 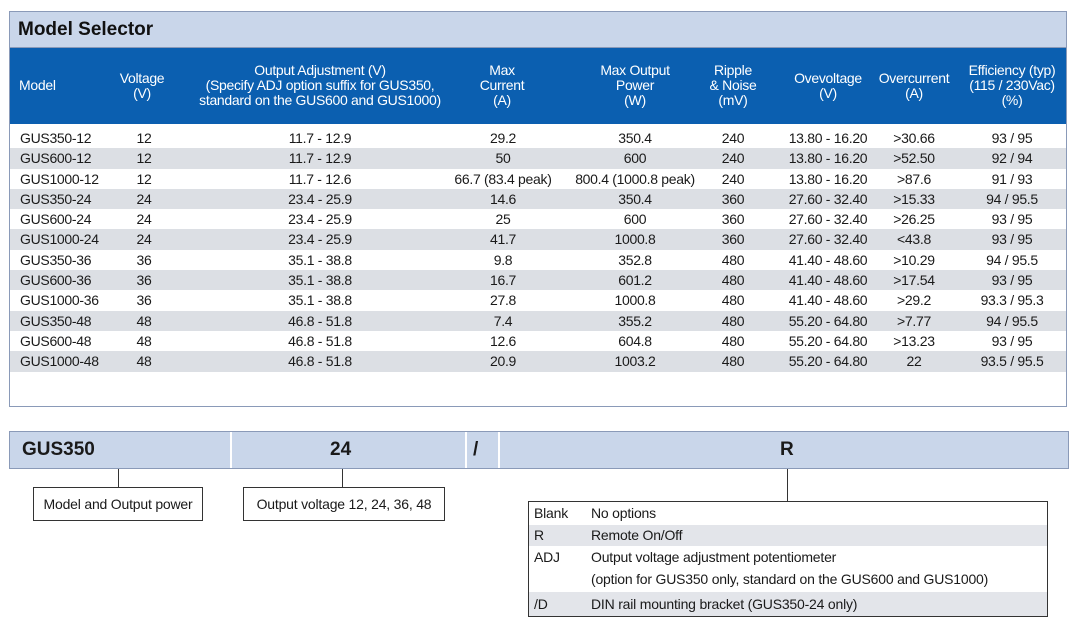 What do you see at coordinates (538, 29) in the screenshot?
I see `title-bar: Model Selector` at bounding box center [538, 29].